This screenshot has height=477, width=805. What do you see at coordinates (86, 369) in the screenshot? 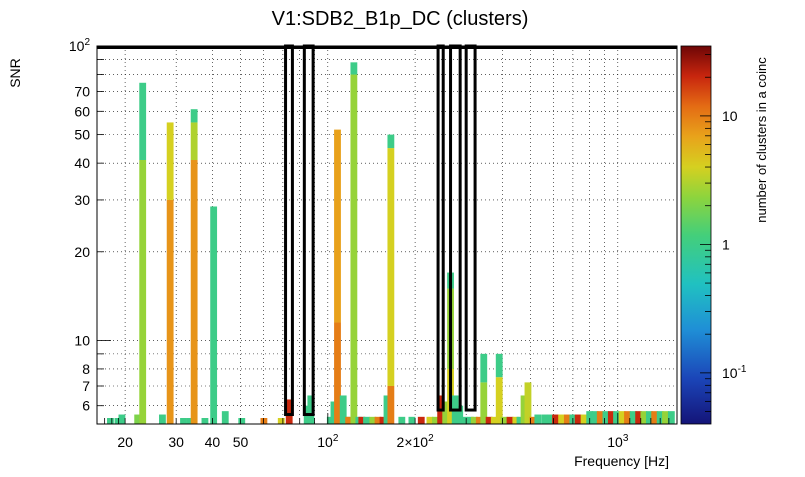
I see `y-tick-label: 8` at bounding box center [86, 369].